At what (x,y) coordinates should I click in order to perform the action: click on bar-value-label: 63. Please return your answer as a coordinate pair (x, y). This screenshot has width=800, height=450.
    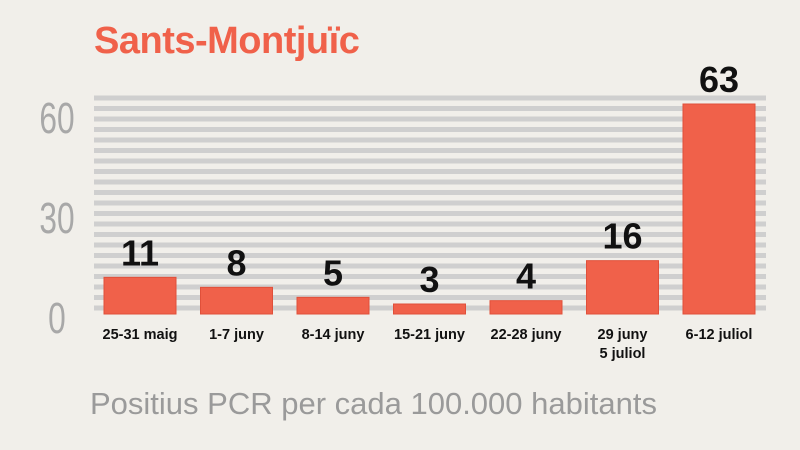
    Looking at the image, I should click on (719, 79).